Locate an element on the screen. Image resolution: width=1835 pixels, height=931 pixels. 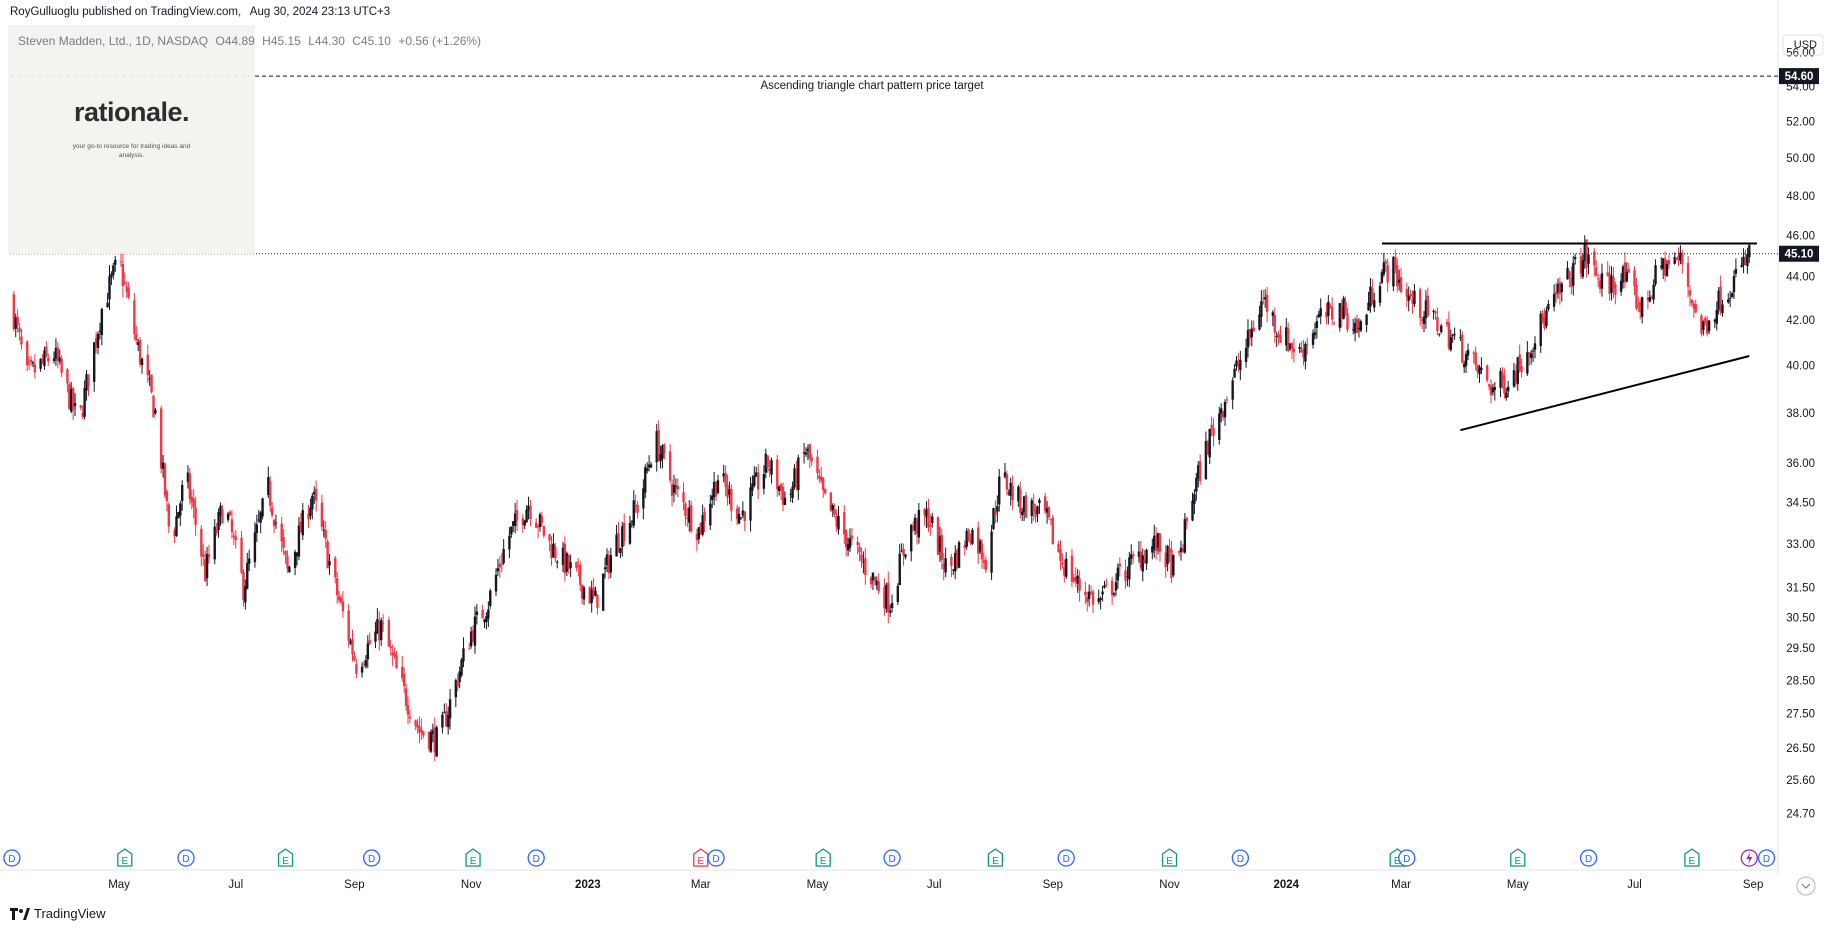
price-tick-label: 31.50 is located at coordinates (1800, 588).